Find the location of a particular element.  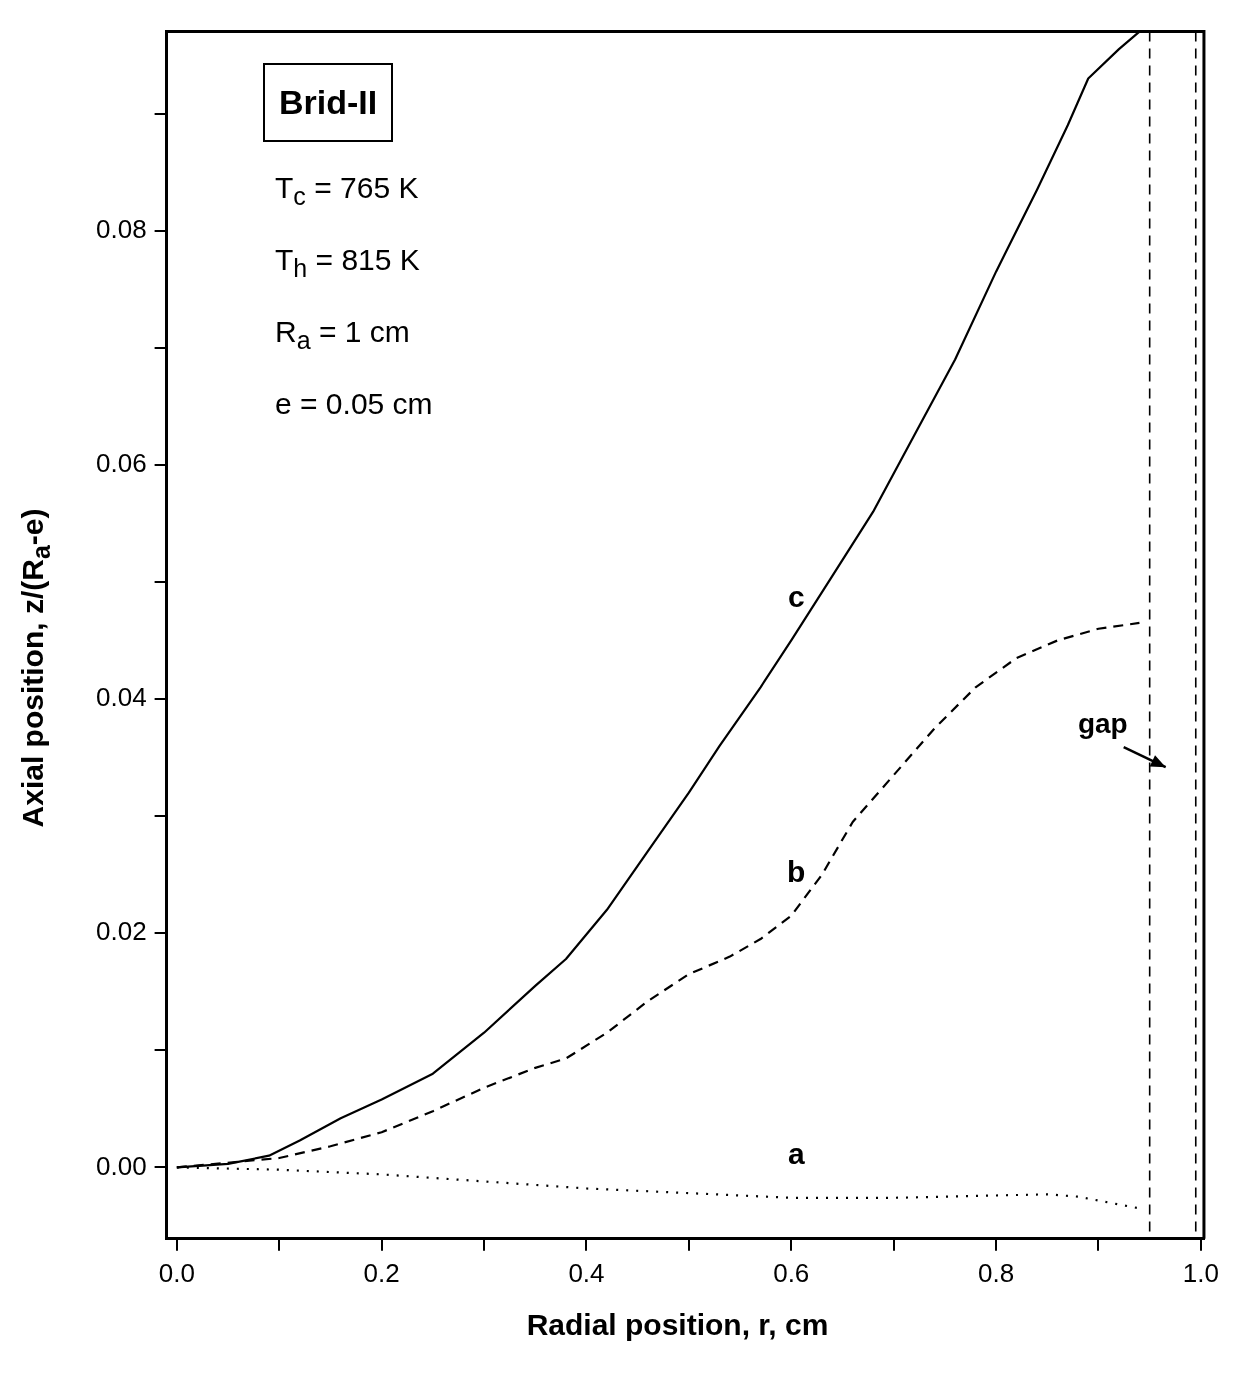

y-tick-label: 0.04 is located at coordinates (121, 697).